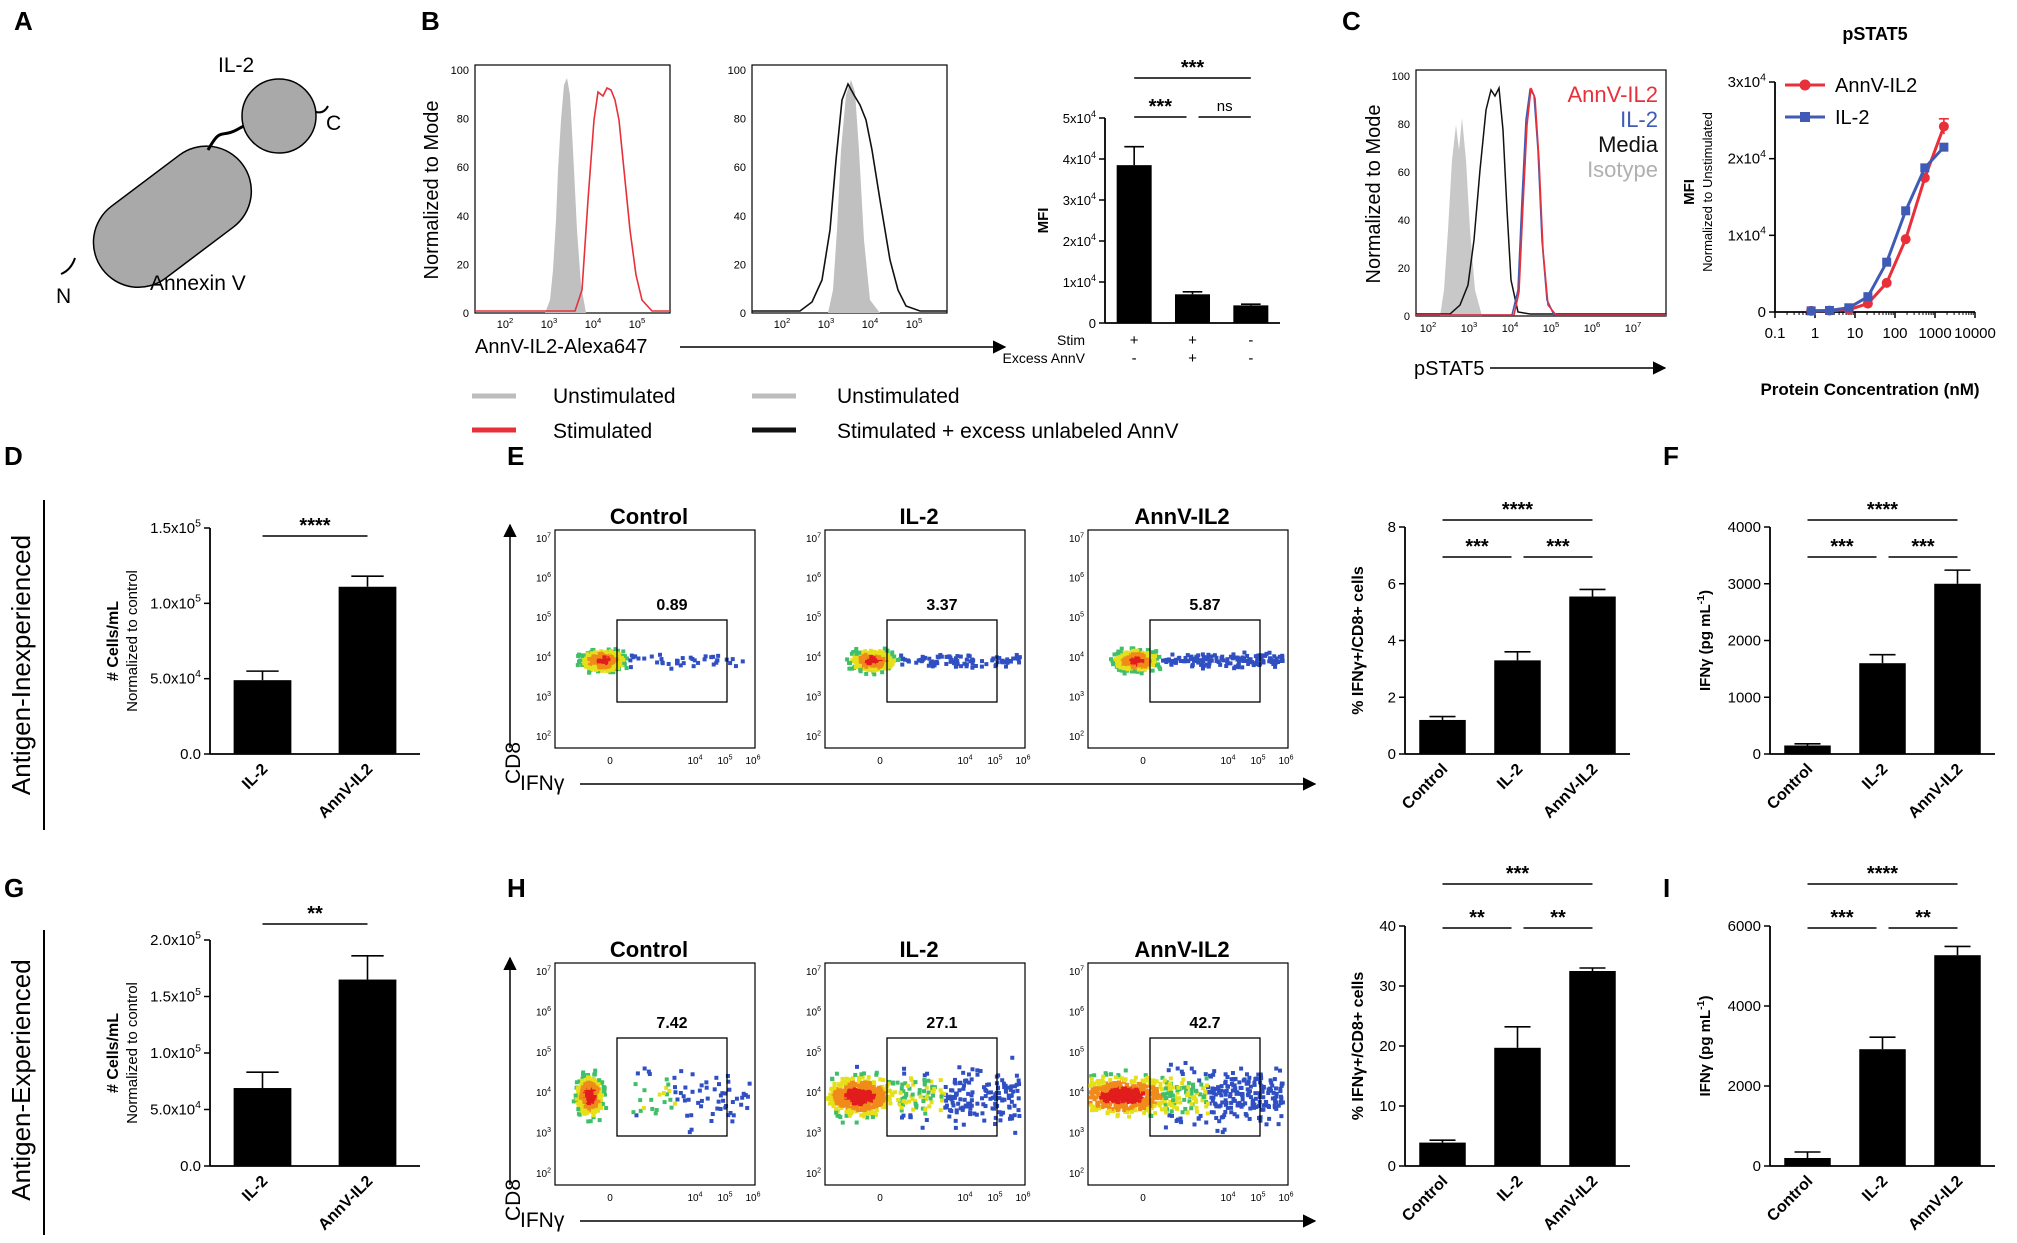  I want to click on y-tick-label-exp: 4, so click(1093, 237).